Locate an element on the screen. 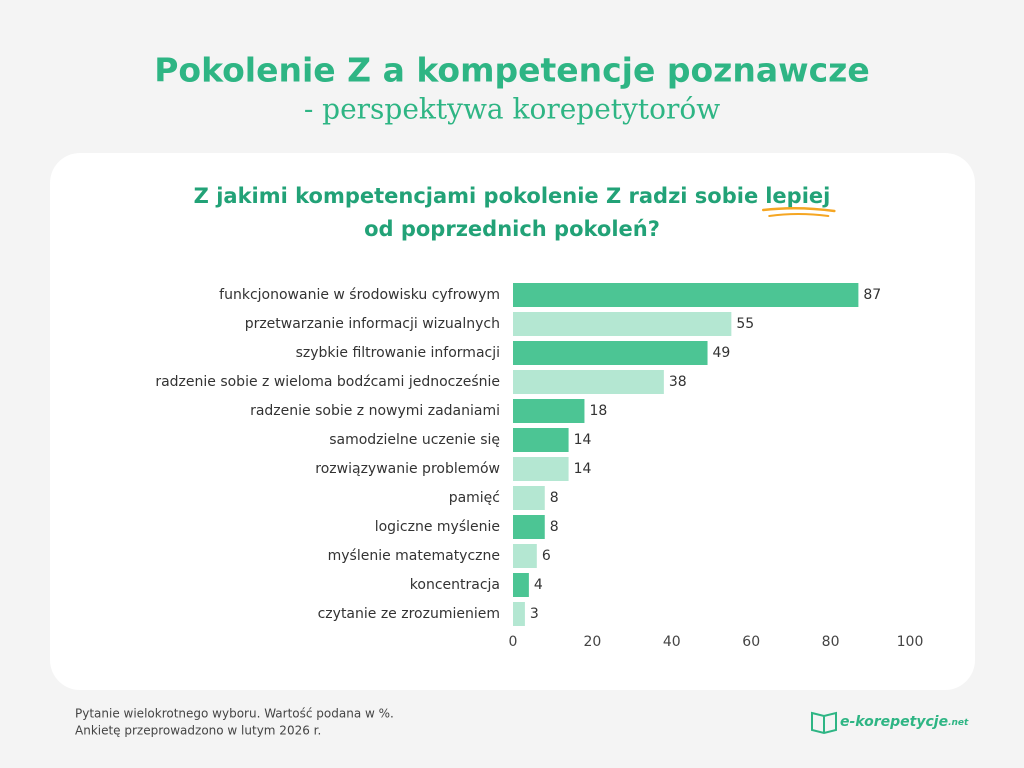  value-label: 49 is located at coordinates (722, 353).